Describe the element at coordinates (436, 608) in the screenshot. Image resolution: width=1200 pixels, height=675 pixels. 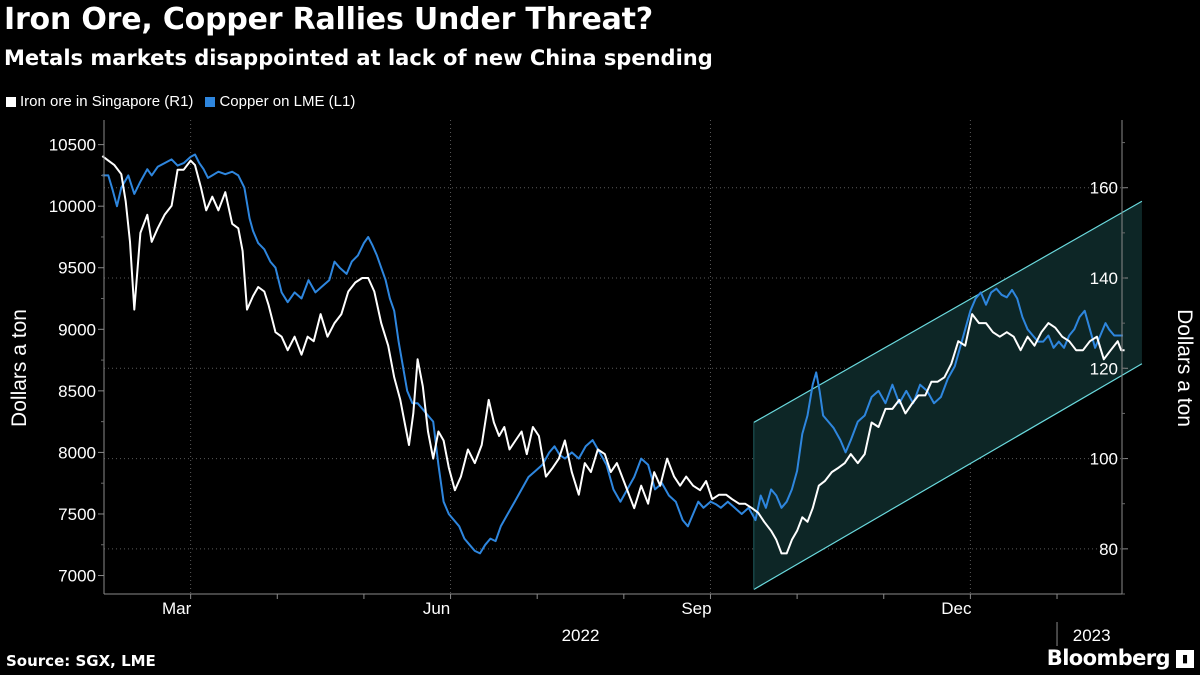
I see `x-tick-label: Jun` at that location.